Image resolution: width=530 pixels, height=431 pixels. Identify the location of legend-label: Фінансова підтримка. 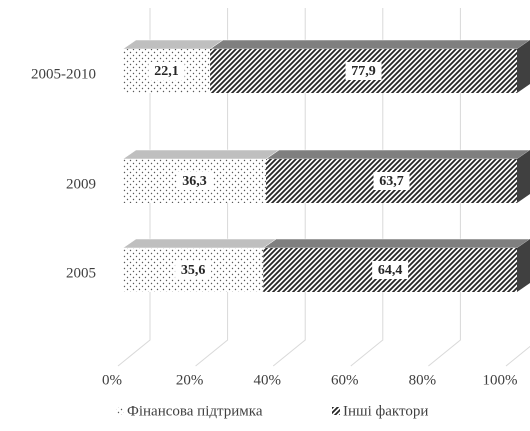
(195, 411).